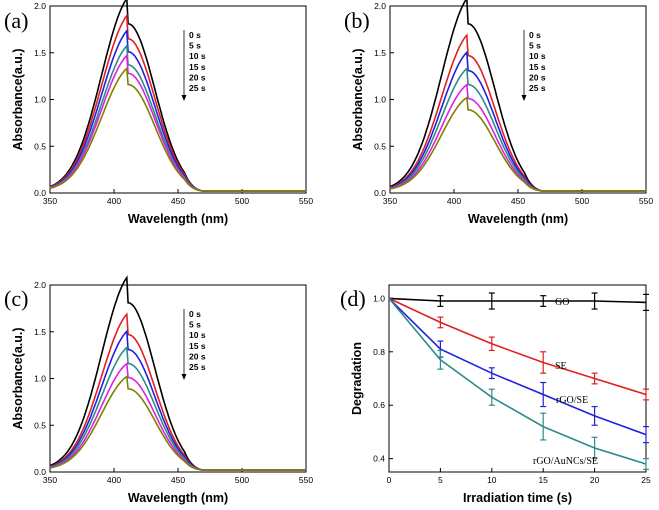  What do you see at coordinates (572, 400) in the screenshot?
I see `series-annotation-rGOSE: rGO/SE` at bounding box center [572, 400].